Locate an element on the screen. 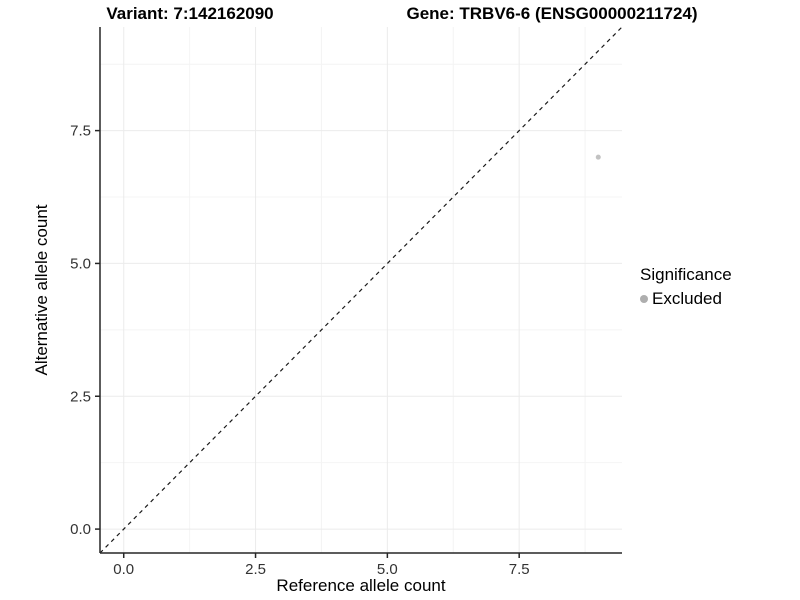 The width and height of the screenshot is (800, 600). y-tick-label: 5.0 is located at coordinates (80, 263).